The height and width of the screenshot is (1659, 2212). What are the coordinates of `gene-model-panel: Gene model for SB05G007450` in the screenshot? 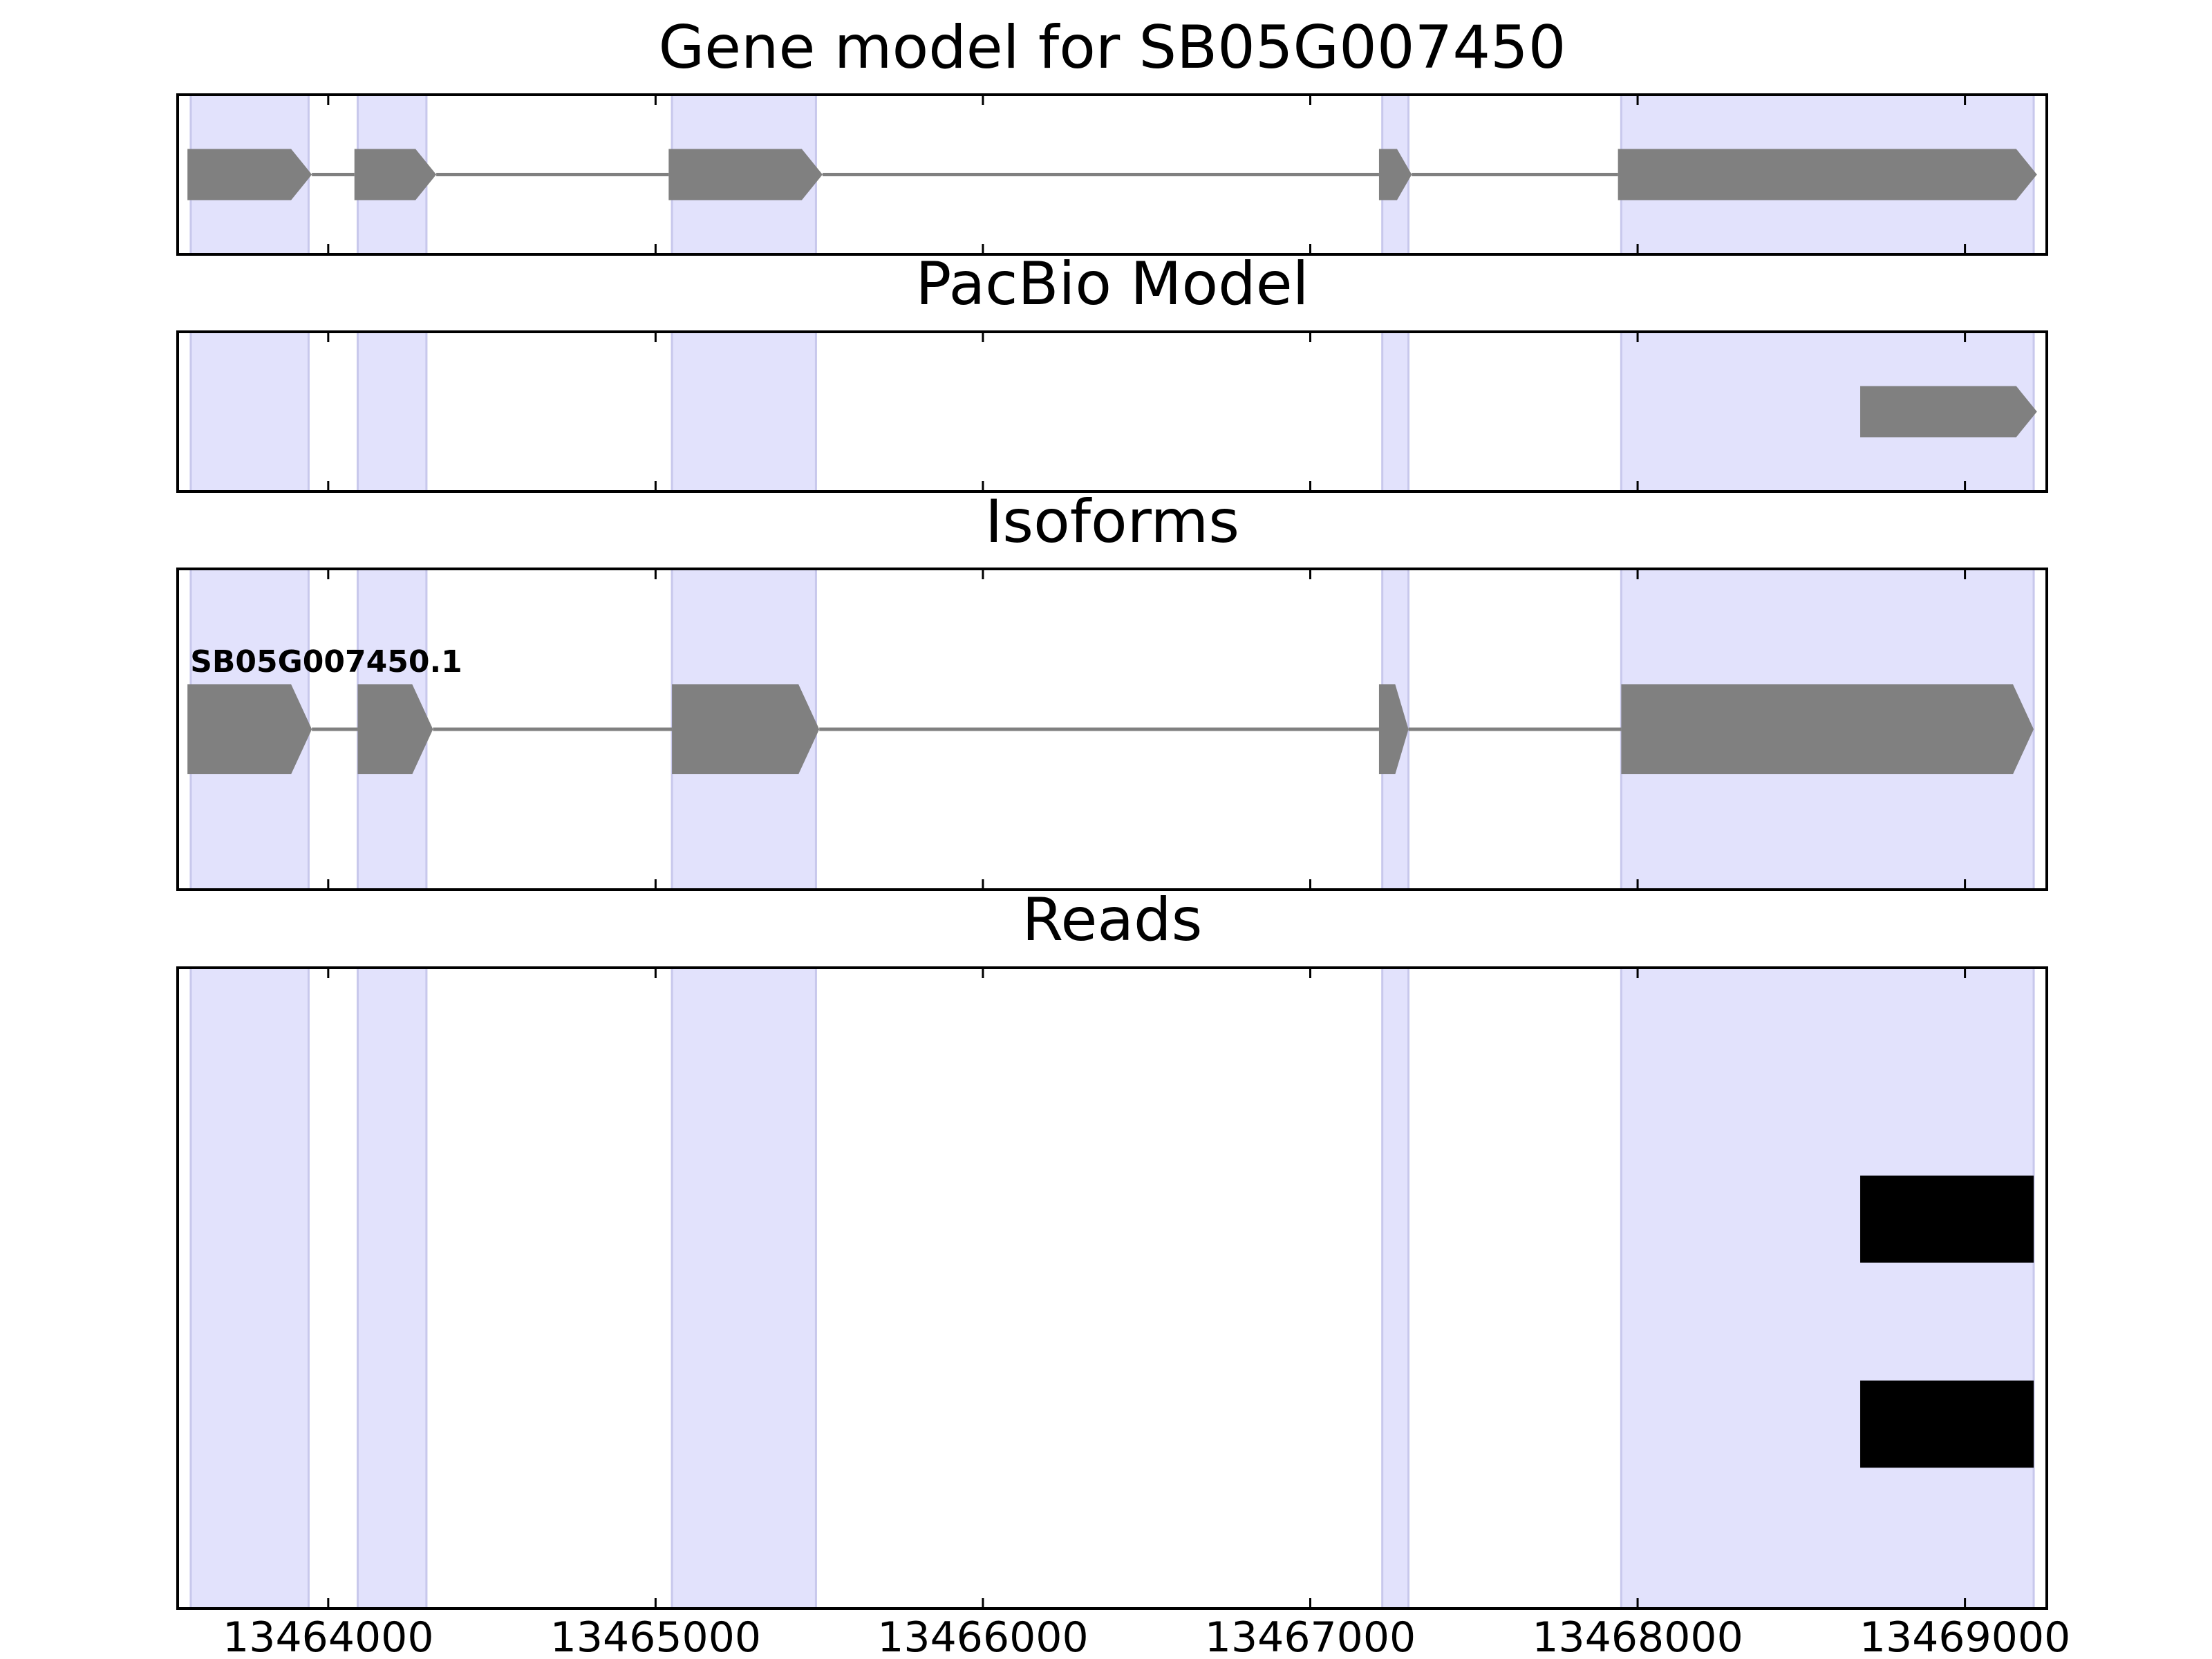 It's located at (1112, 134).